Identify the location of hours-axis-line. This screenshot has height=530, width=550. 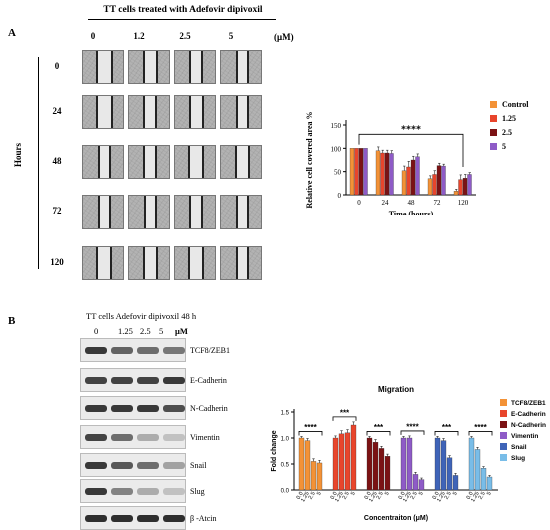
(38, 163).